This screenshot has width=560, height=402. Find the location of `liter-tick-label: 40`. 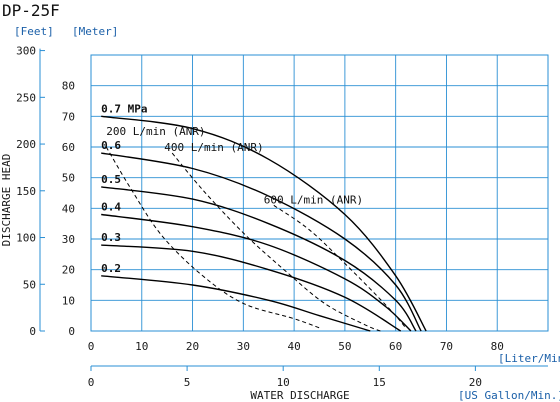

liter-tick-label: 40 is located at coordinates (293, 346).